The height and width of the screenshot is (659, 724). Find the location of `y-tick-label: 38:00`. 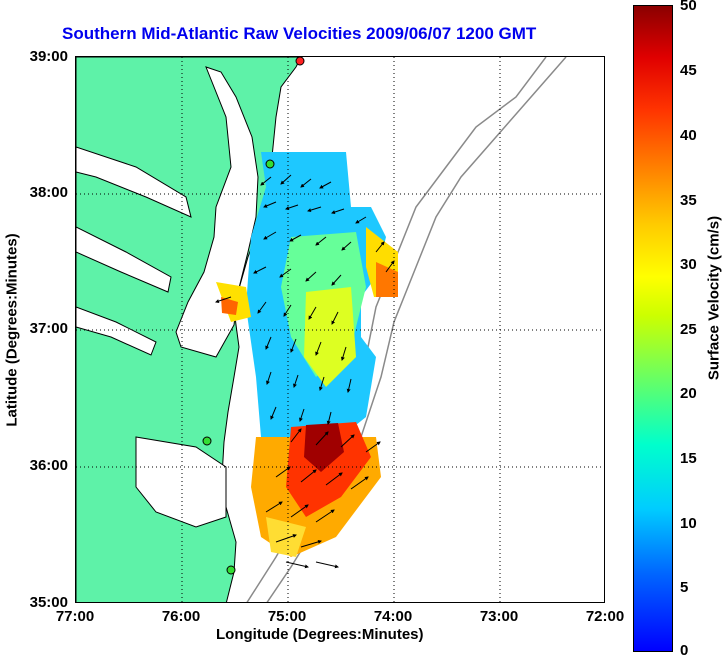

y-tick-label: 38:00 is located at coordinates (48, 192).